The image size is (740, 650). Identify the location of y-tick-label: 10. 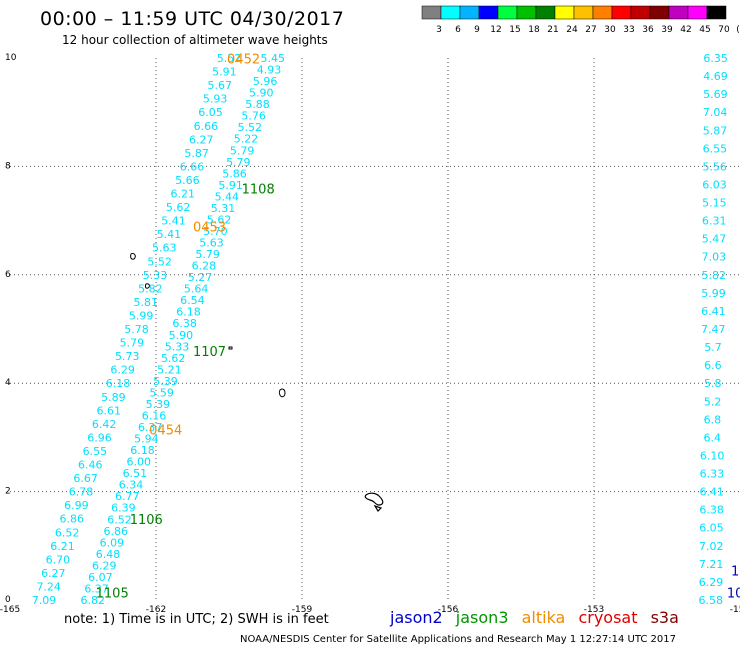
(11, 58).